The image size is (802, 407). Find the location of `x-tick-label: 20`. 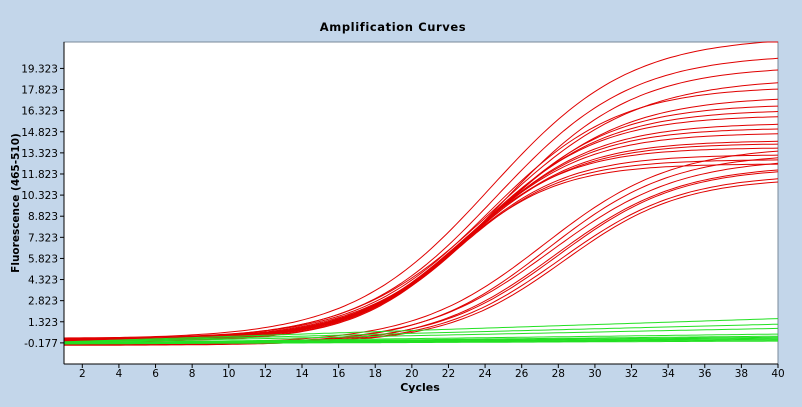

x-tick-label: 20 is located at coordinates (411, 374).